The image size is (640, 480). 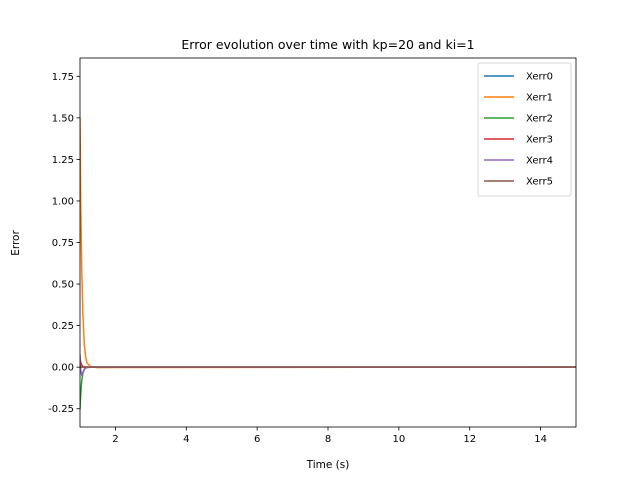 What do you see at coordinates (540, 439) in the screenshot?
I see `x-tick-label: 14` at bounding box center [540, 439].